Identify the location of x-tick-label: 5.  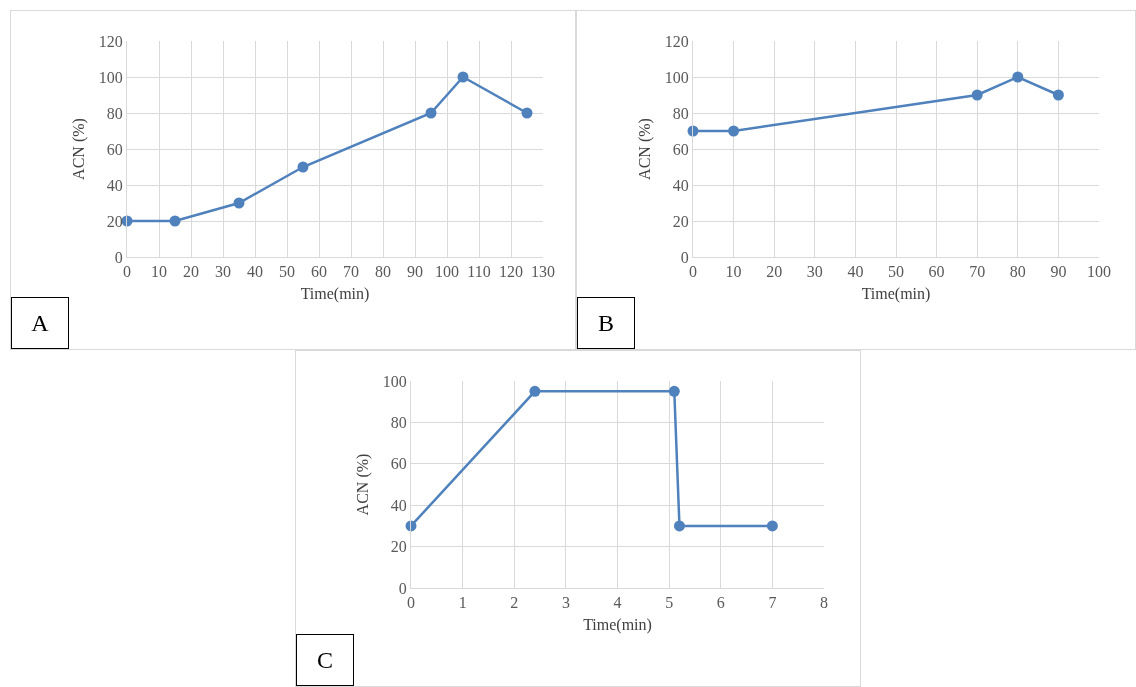
(669, 603).